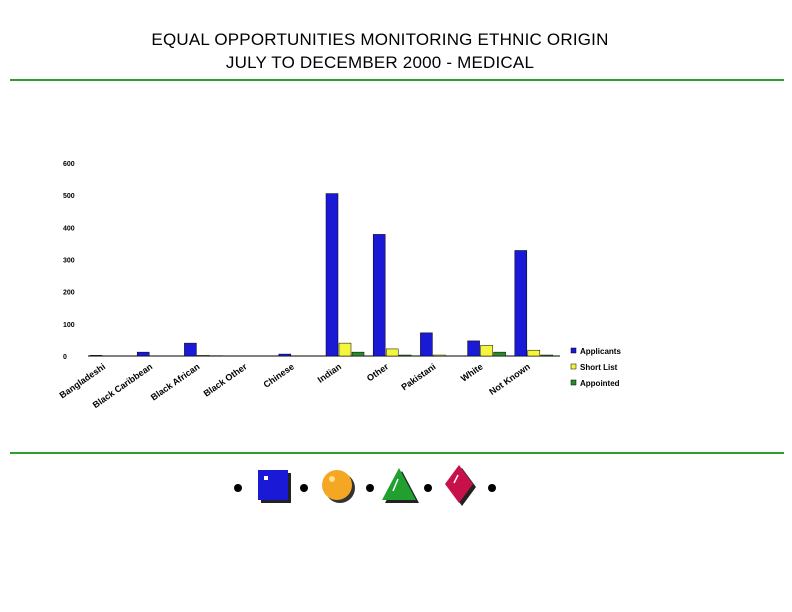  Describe the element at coordinates (69, 325) in the screenshot. I see `y-tick-label: 100` at that location.